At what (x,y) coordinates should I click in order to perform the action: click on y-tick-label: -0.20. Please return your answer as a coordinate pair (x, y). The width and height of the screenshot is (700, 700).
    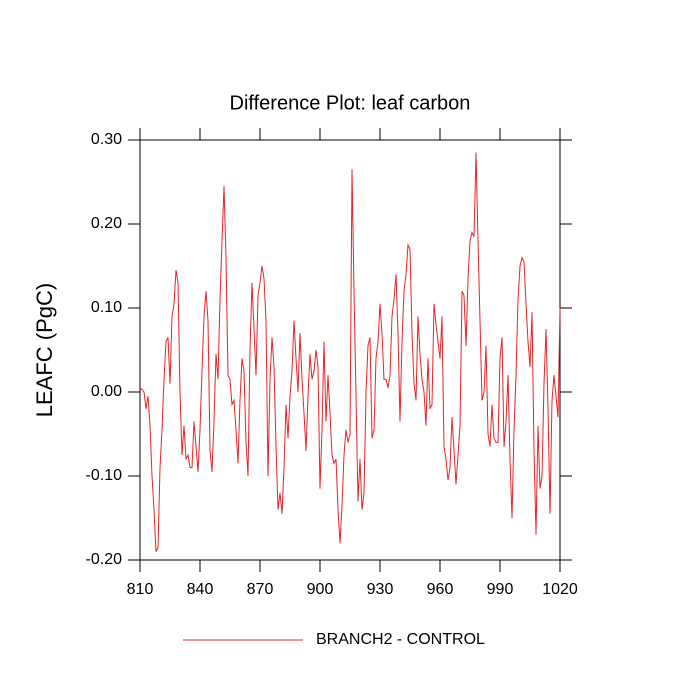
    Looking at the image, I should click on (104, 559).